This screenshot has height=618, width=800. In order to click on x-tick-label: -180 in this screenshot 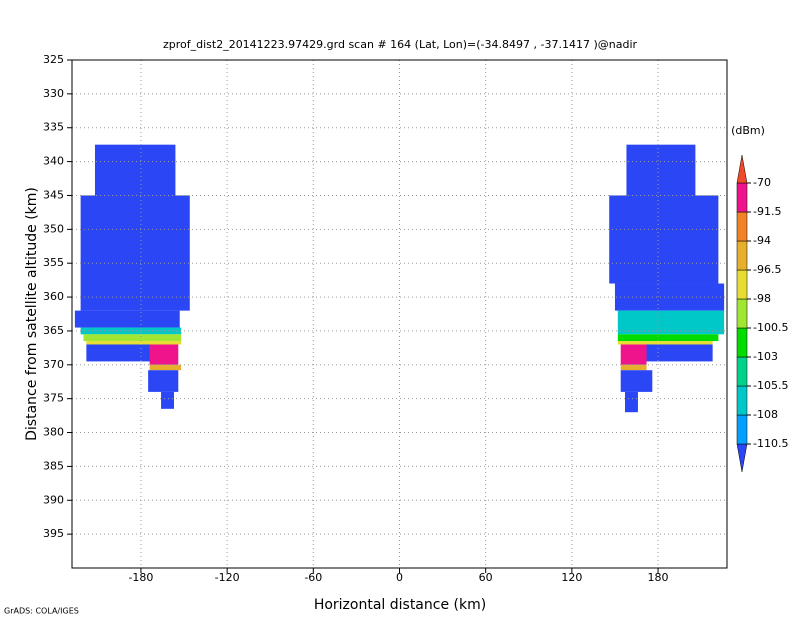, I will do `click(140, 577)`.